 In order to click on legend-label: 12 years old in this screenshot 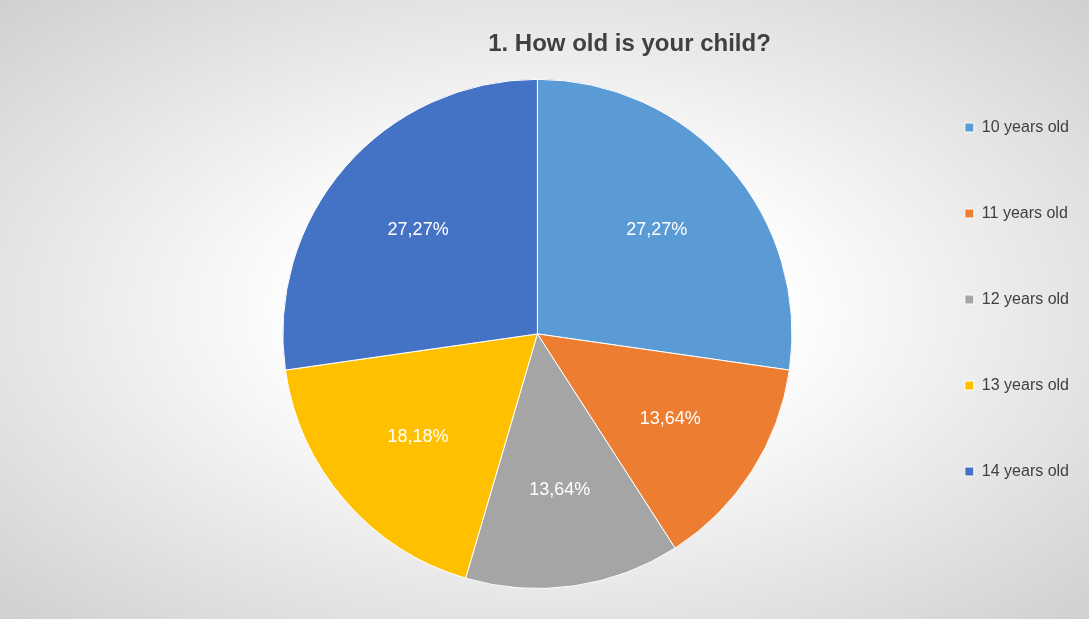, I will do `click(1025, 298)`.